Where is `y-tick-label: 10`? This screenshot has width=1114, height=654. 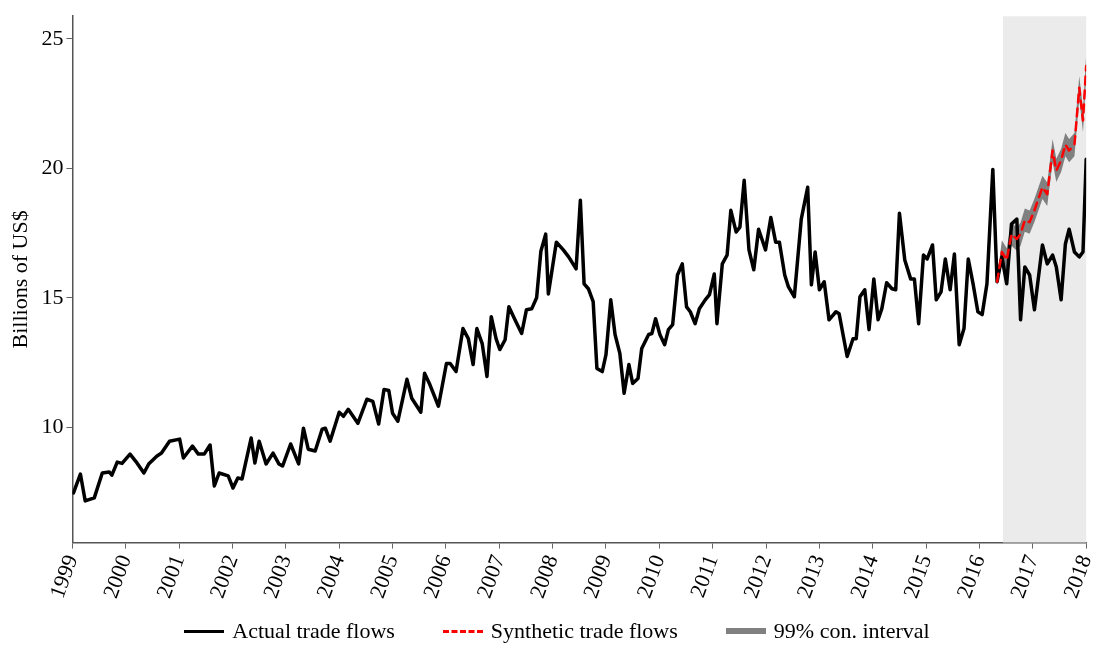
y-tick-label: 10 is located at coordinates (52, 425).